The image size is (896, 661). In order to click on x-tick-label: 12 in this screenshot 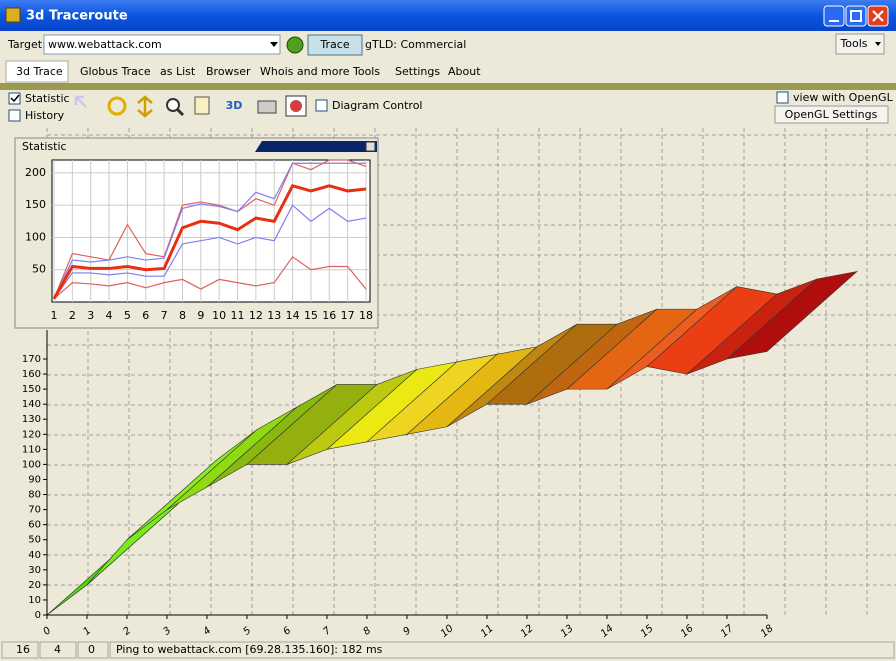, I will do `click(256, 315)`.